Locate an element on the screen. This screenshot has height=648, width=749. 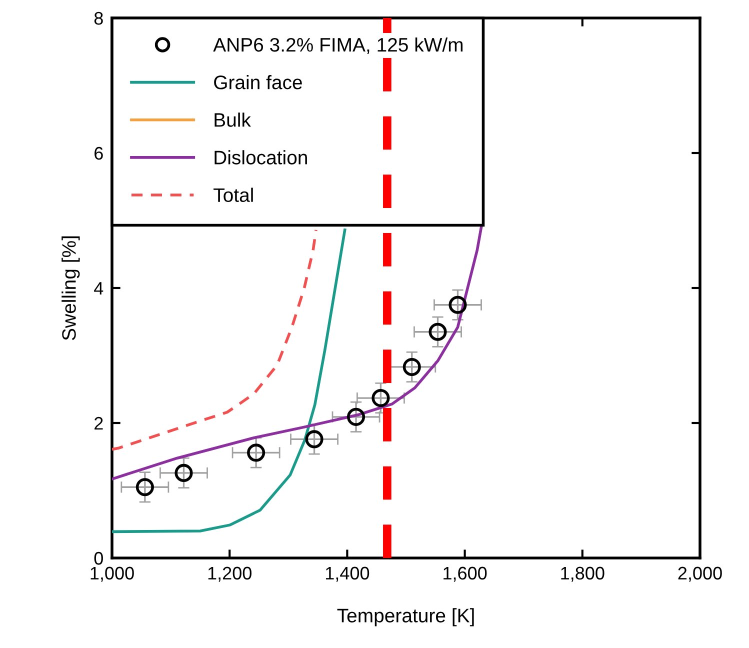
legend-label: Dislocation is located at coordinates (260, 157).